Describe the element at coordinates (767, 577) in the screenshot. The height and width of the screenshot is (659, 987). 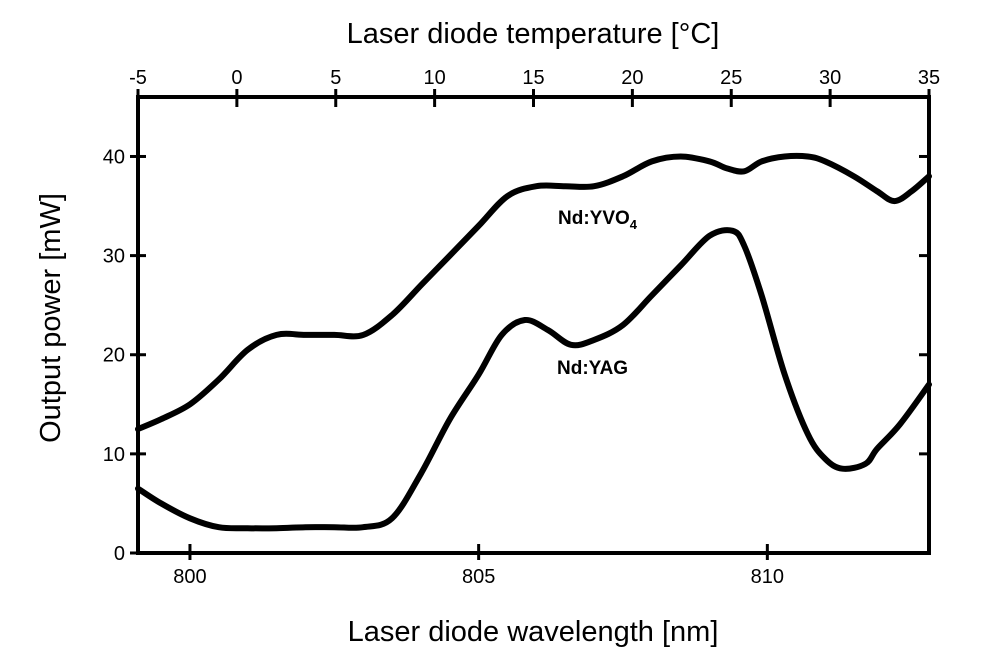
I see `x-tick-label-810: 810` at that location.